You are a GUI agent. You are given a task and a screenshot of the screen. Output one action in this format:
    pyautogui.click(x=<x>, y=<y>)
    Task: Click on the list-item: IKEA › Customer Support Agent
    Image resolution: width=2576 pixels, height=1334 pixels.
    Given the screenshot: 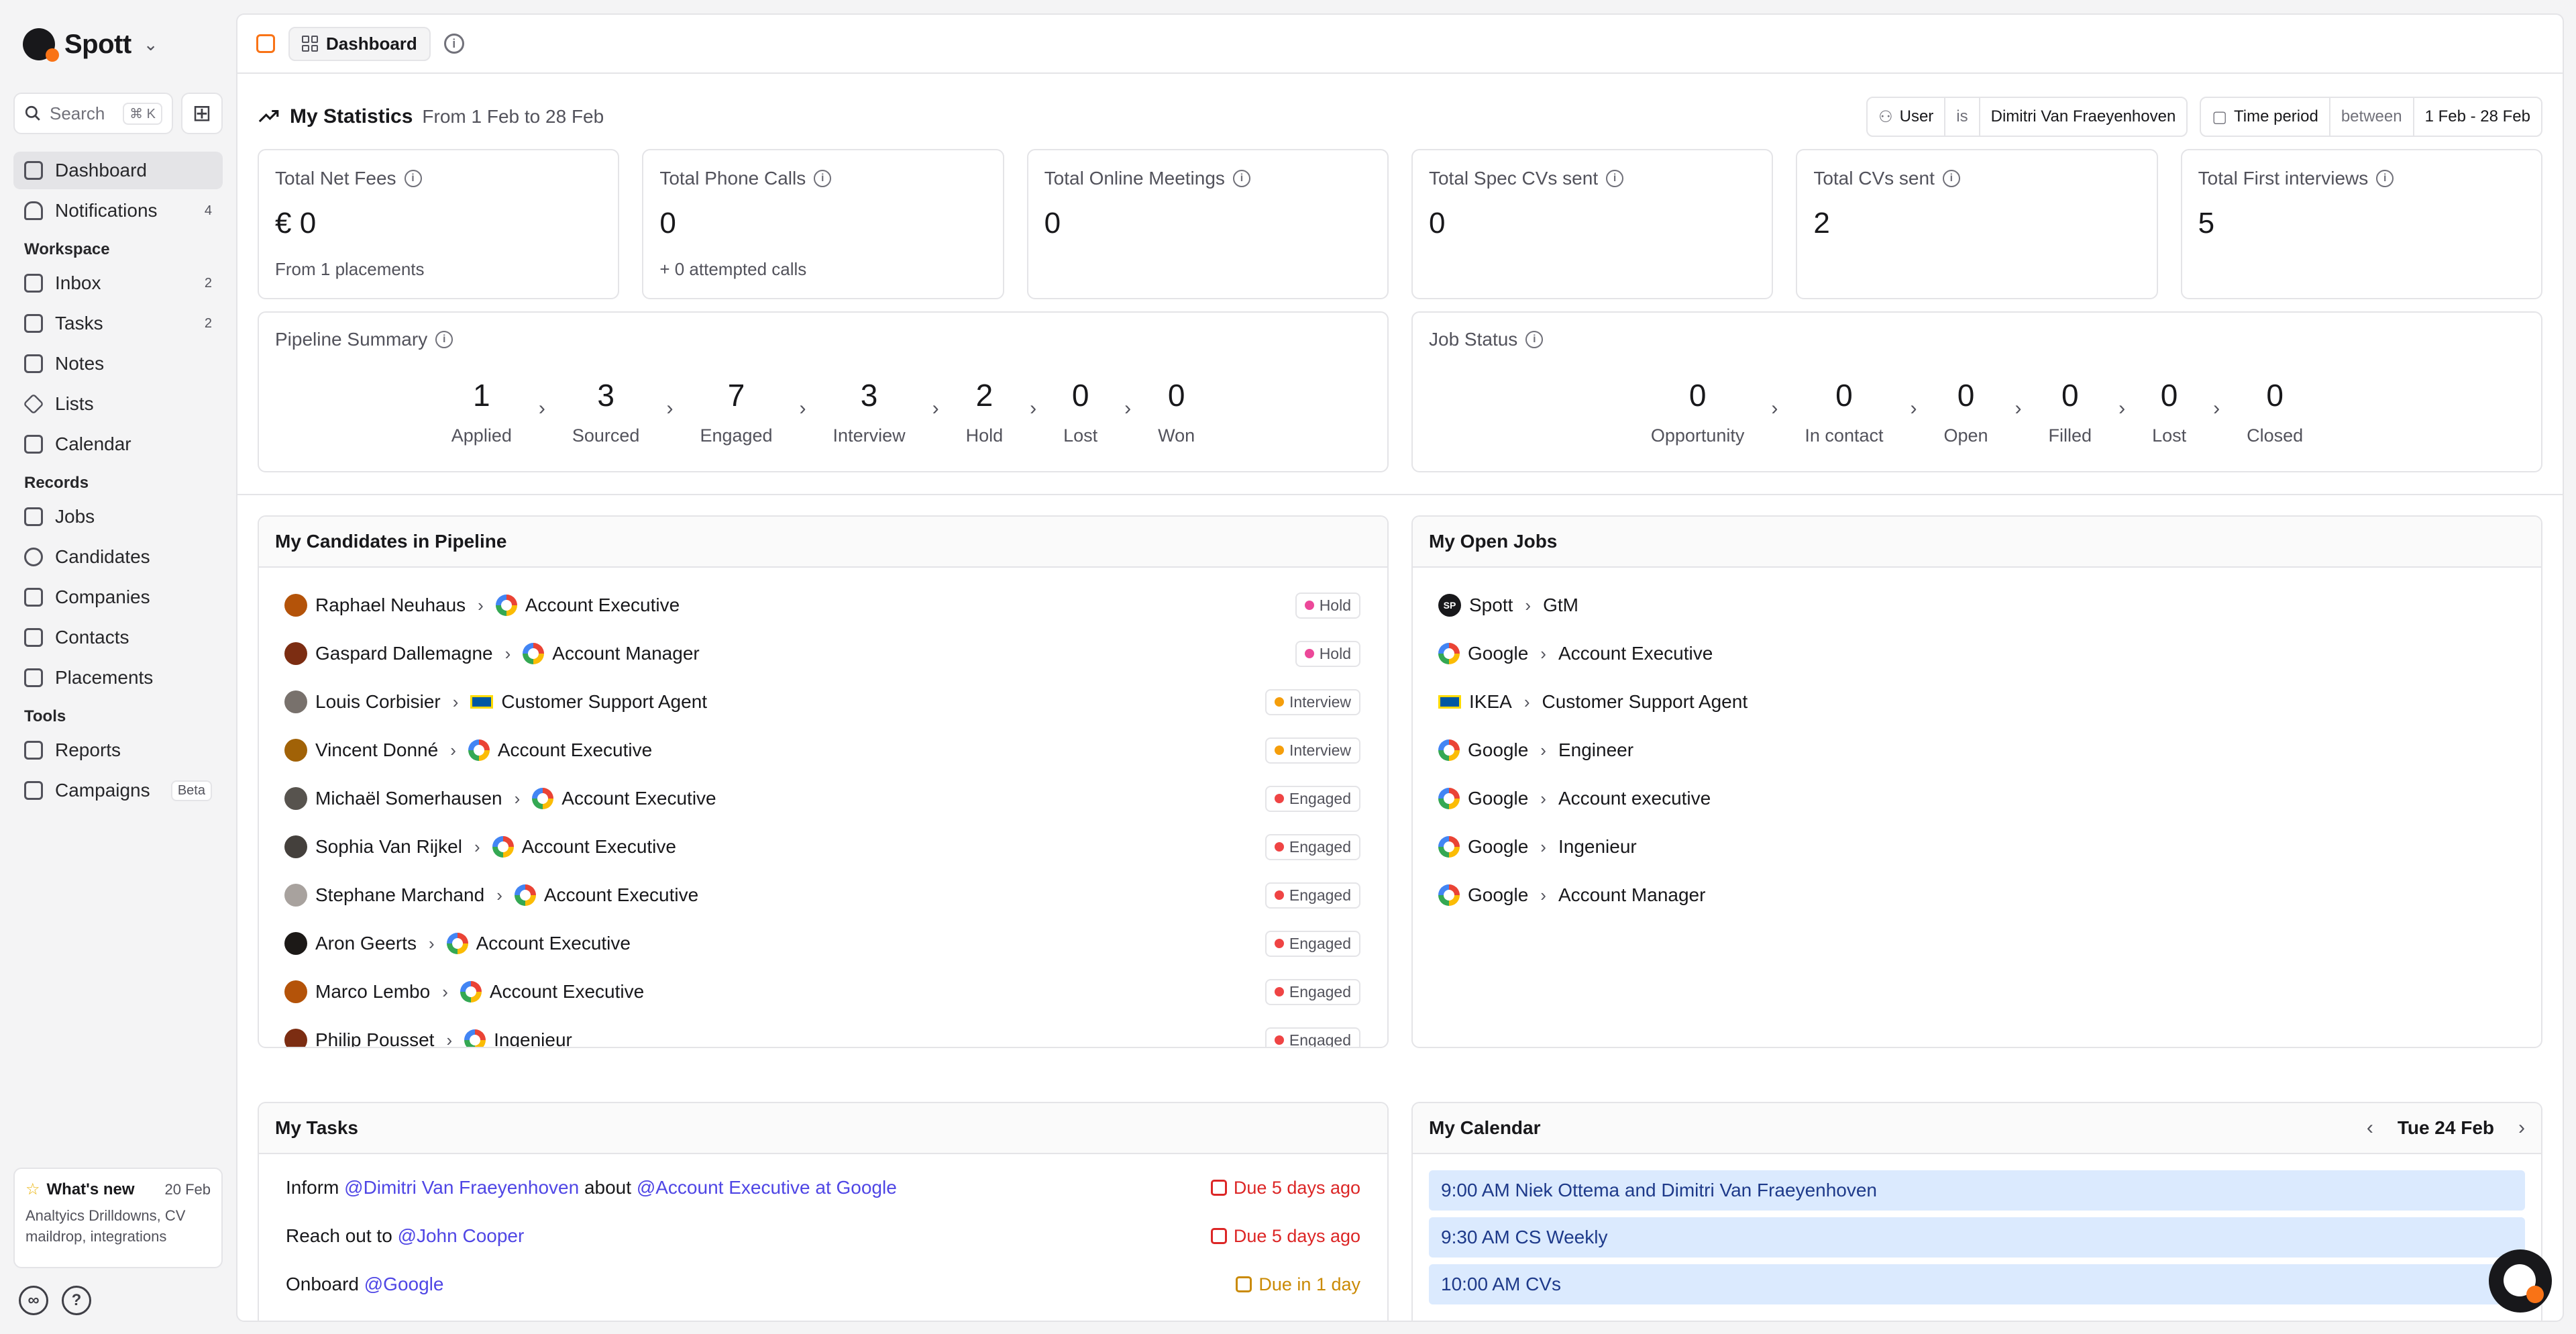 What is the action you would take?
    pyautogui.click(x=1976, y=702)
    